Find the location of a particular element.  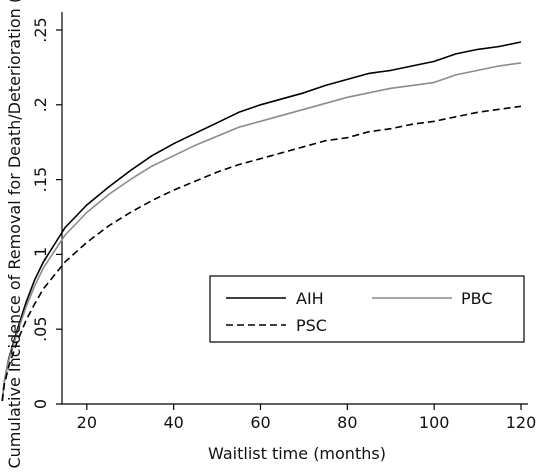

legend-label-psc: PSC is located at coordinates (311, 325).